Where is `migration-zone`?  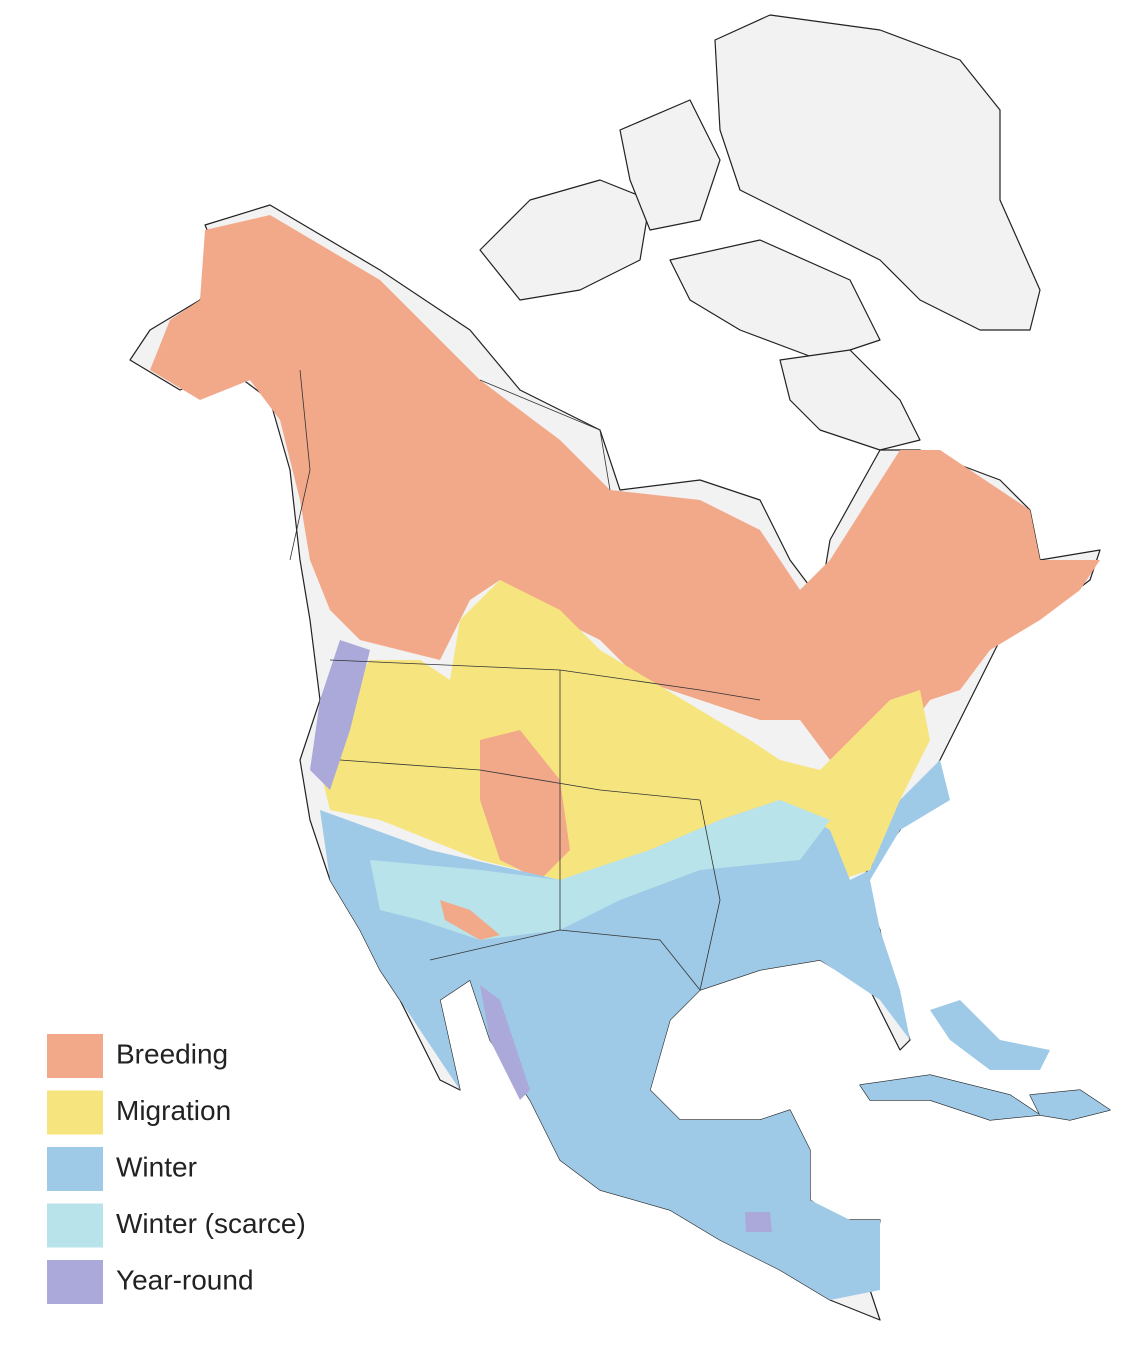 migration-zone is located at coordinates (625, 730).